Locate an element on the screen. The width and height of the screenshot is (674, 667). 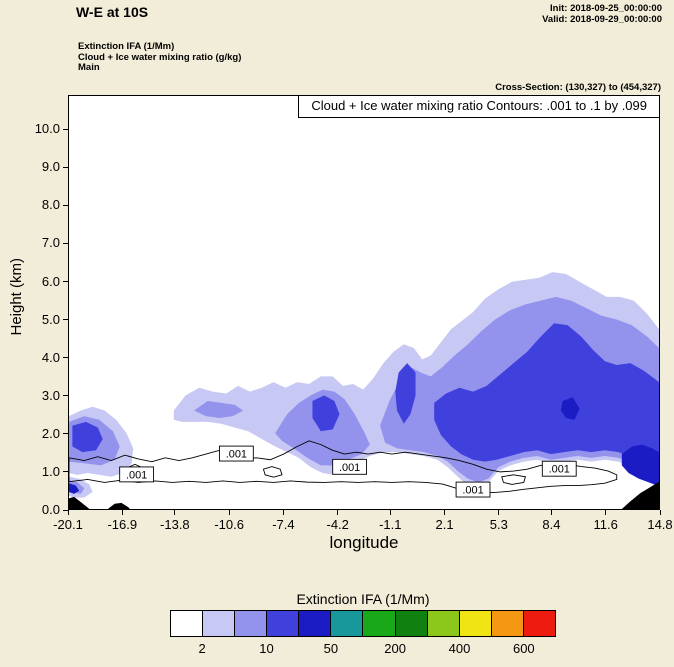
x-tick-label: 8.4 is located at coordinates (551, 524).